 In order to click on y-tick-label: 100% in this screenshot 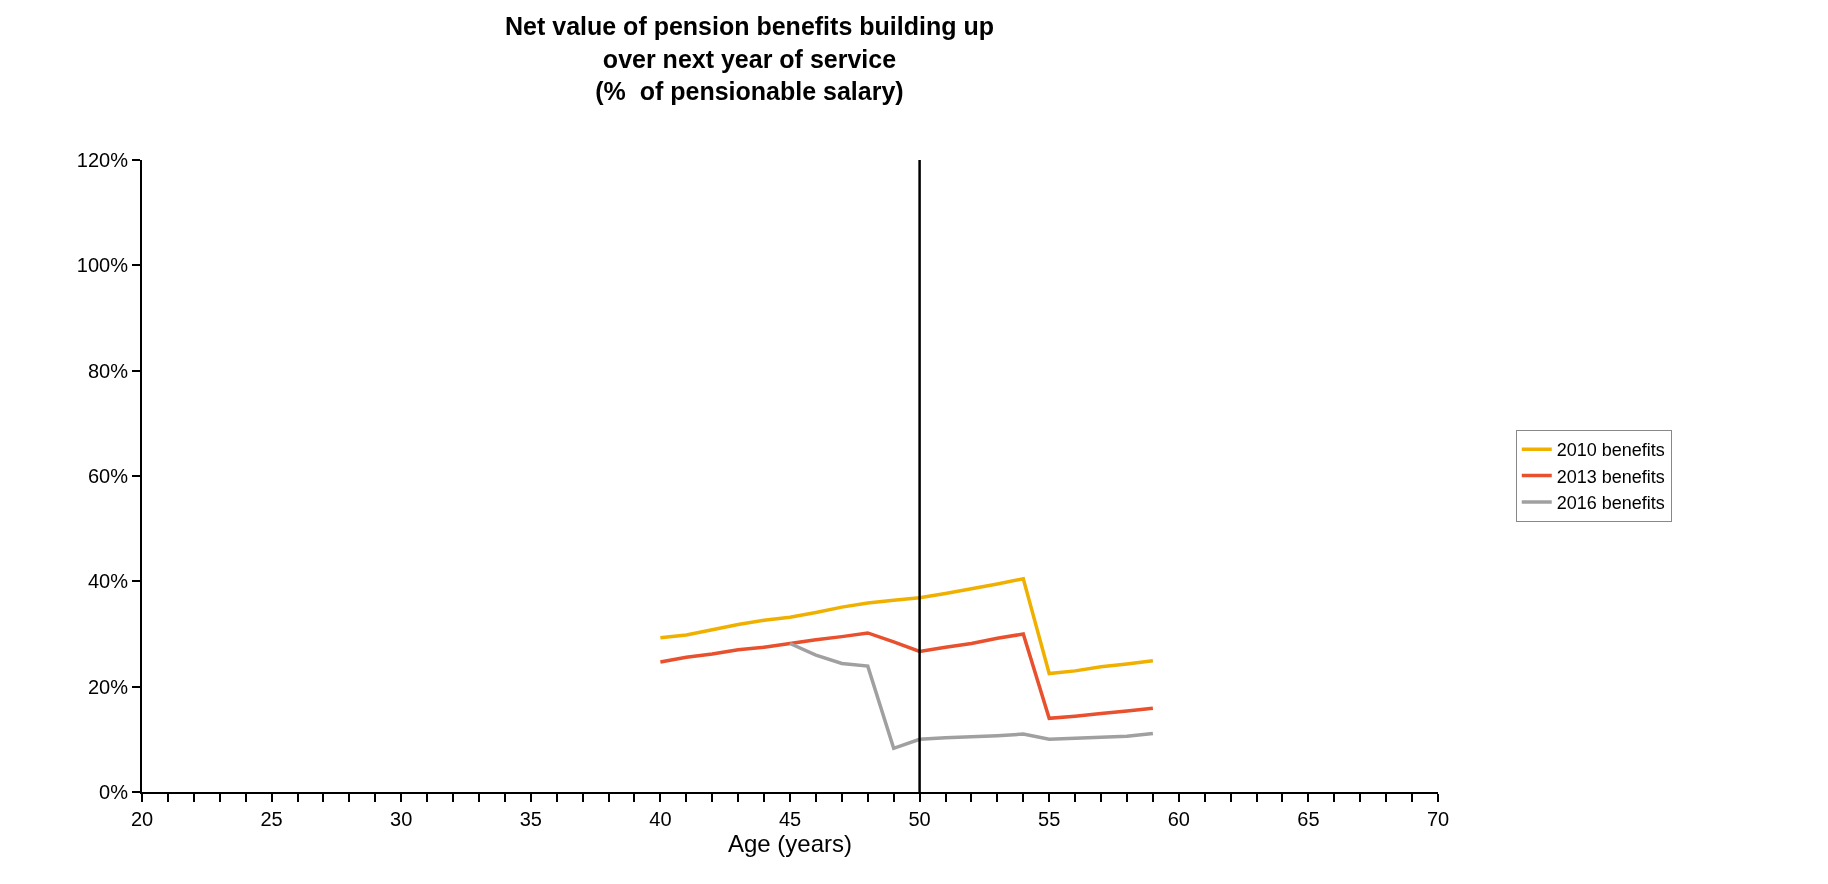, I will do `click(102, 265)`.